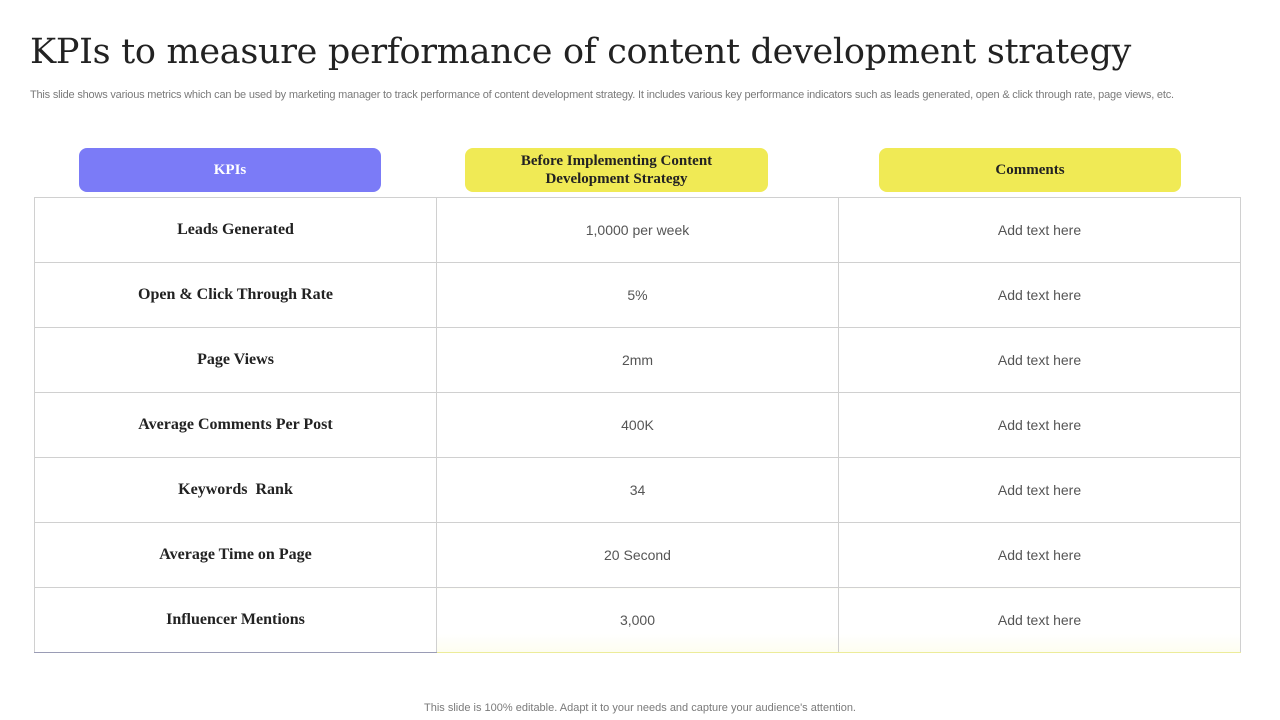 This screenshot has height=720, width=1280. I want to click on value-cell: 34, so click(637, 490).